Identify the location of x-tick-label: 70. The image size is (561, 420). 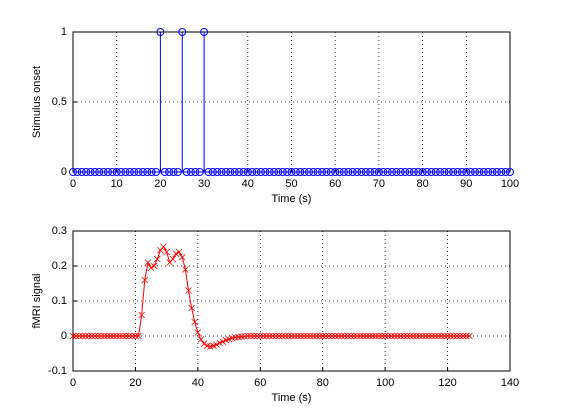
(379, 184).